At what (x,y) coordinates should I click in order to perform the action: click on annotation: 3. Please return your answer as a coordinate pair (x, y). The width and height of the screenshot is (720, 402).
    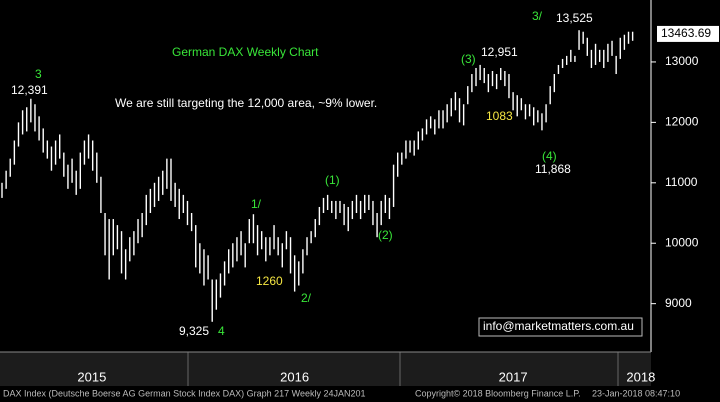
    Looking at the image, I should click on (38, 74).